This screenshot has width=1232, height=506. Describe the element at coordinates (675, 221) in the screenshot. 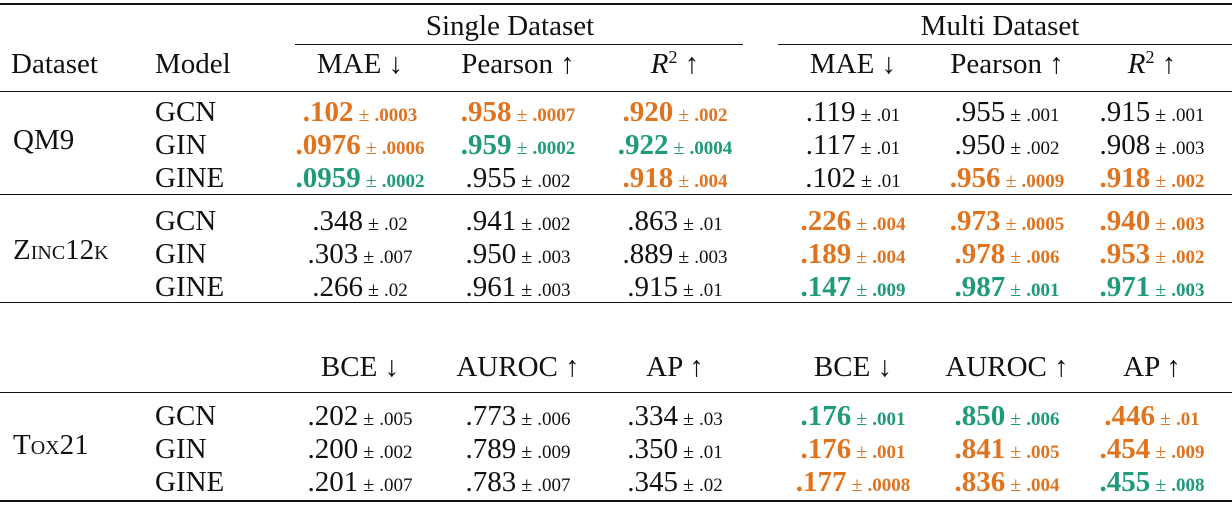

I see `table-cell: .863 ± .01` at that location.